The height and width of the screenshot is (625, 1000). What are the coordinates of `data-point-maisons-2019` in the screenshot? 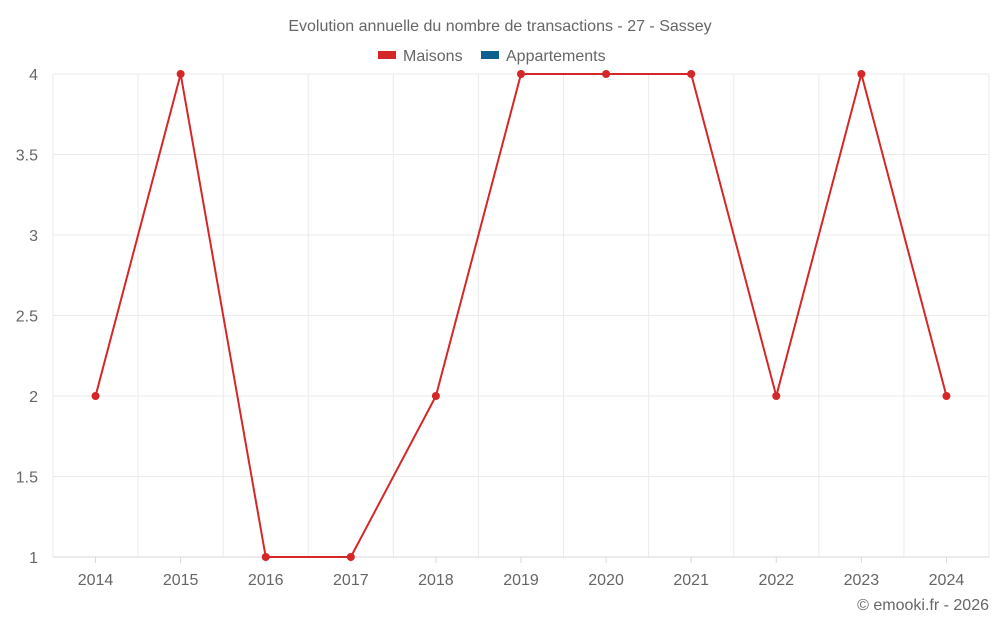 It's located at (521, 74).